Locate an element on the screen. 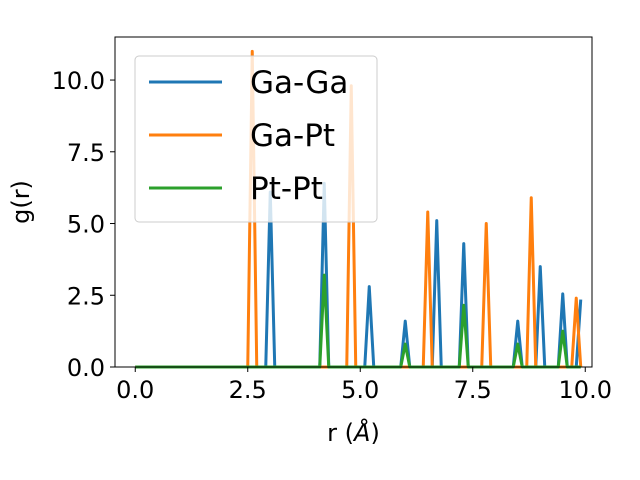 The image size is (640, 480). y-axis-label: g(r) is located at coordinates (21, 202).